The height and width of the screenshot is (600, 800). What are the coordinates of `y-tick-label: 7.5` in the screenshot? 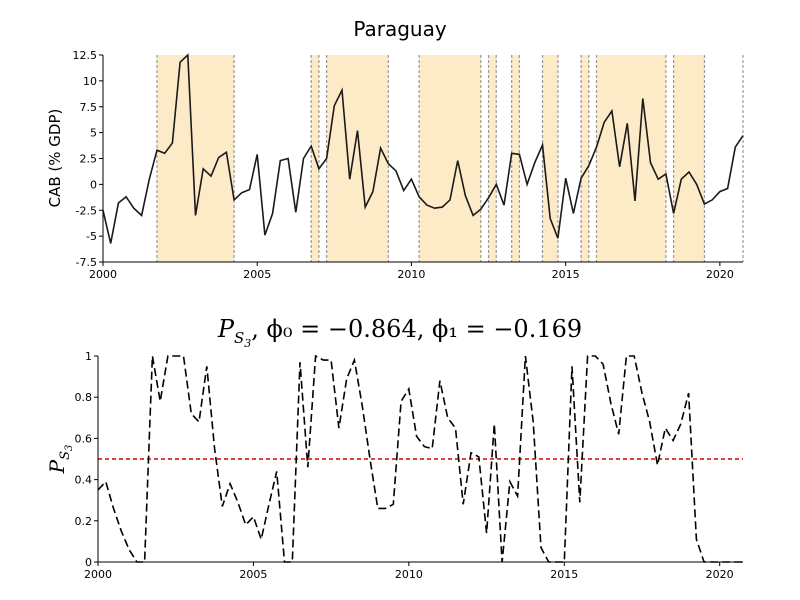 It's located at (89, 107).